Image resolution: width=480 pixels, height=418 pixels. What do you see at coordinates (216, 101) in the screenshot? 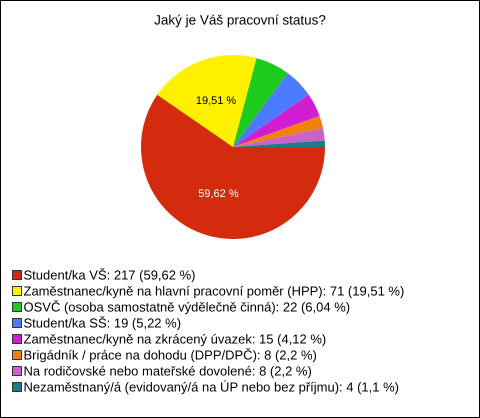
I see `data-label: 19,51 %` at bounding box center [216, 101].